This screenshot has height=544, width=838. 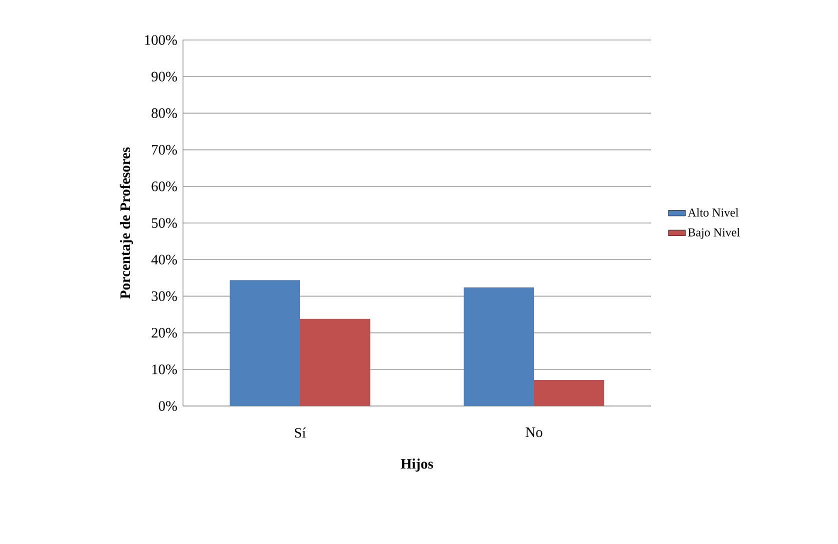 What do you see at coordinates (164, 369) in the screenshot?
I see `y-tick-label: 10%` at bounding box center [164, 369].